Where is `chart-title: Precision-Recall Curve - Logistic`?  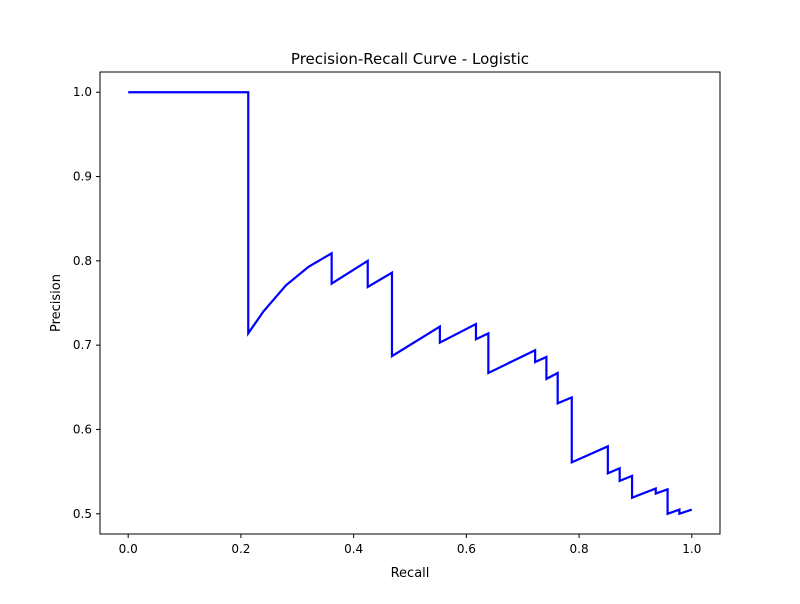
chart-title: Precision-Recall Curve - Logistic is located at coordinates (410, 59).